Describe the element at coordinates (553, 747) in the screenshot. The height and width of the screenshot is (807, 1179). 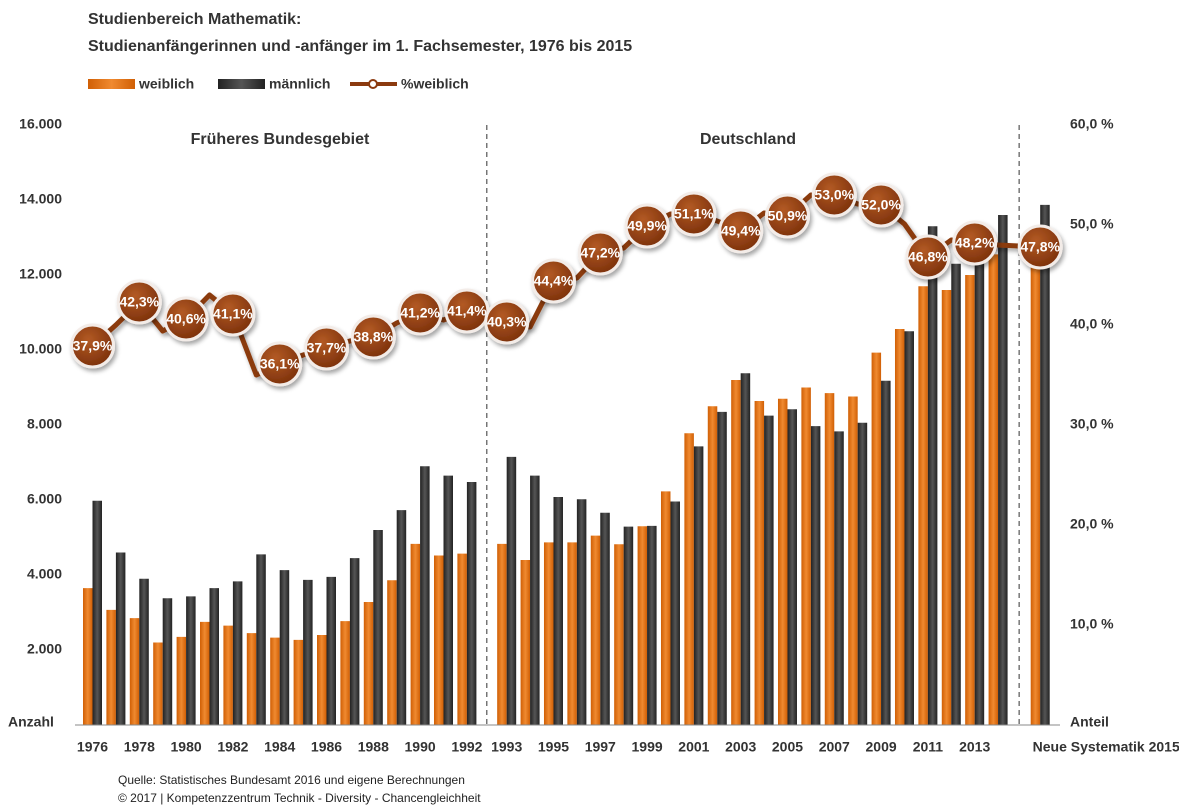
I see `x-tick-label: 1995` at that location.